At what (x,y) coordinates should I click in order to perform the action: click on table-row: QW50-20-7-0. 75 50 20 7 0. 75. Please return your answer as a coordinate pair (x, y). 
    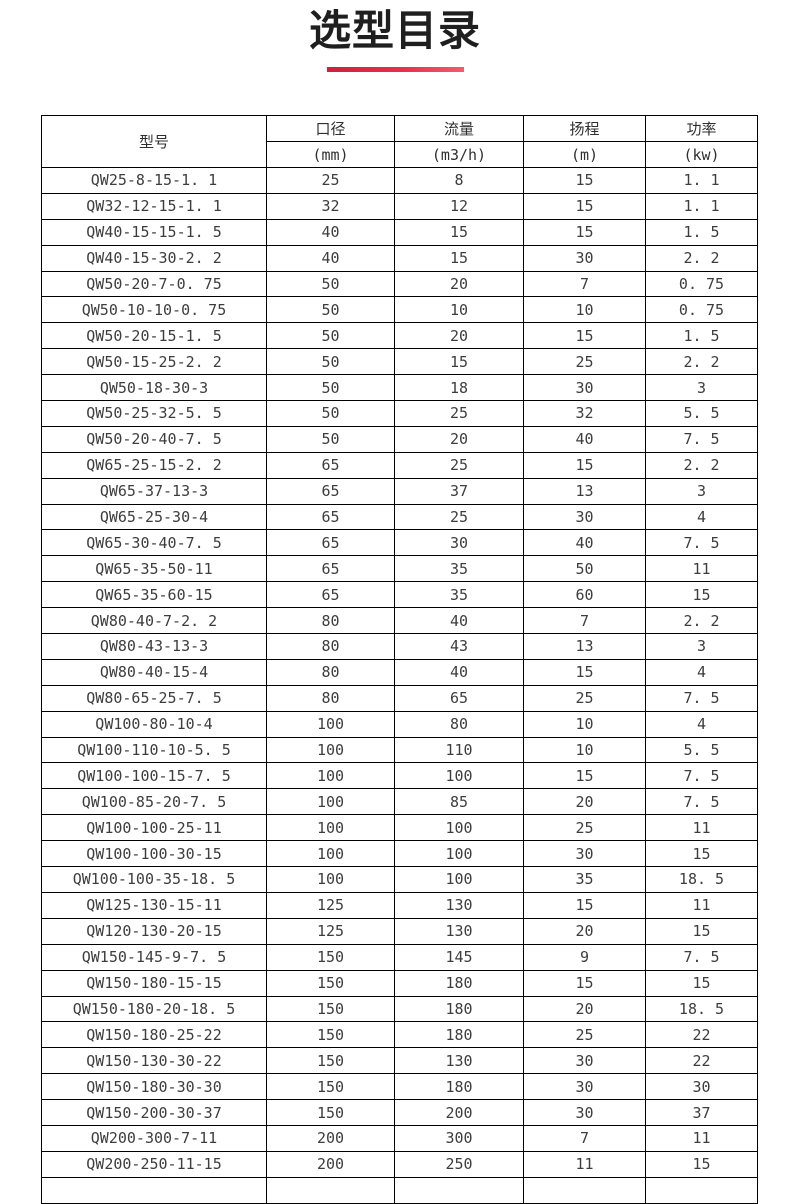
    Looking at the image, I should click on (399, 284).